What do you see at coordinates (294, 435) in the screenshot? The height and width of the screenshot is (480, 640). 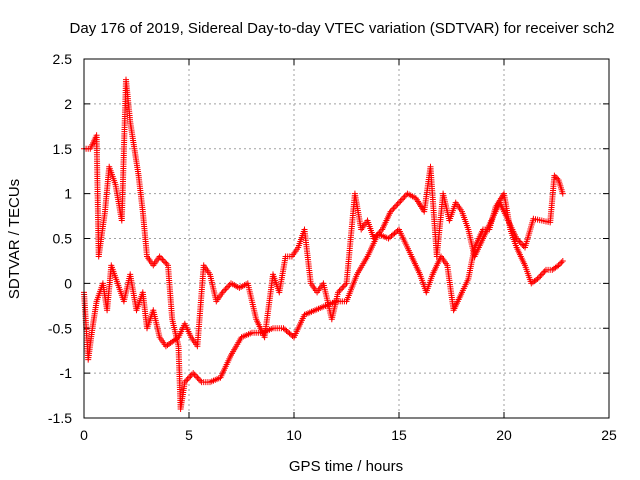 I see `x-tick-label: 10` at bounding box center [294, 435].